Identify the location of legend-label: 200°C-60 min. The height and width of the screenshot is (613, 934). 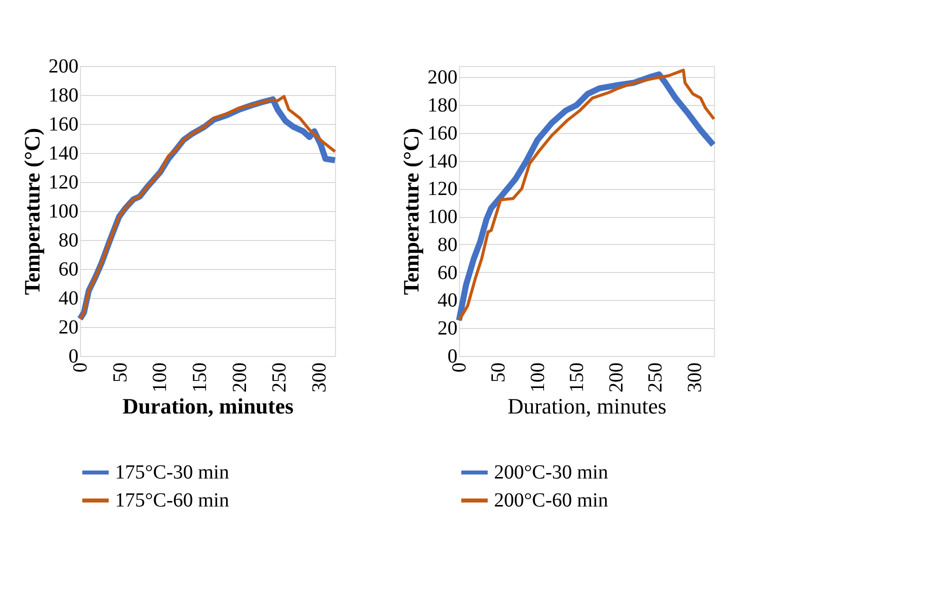
(551, 501).